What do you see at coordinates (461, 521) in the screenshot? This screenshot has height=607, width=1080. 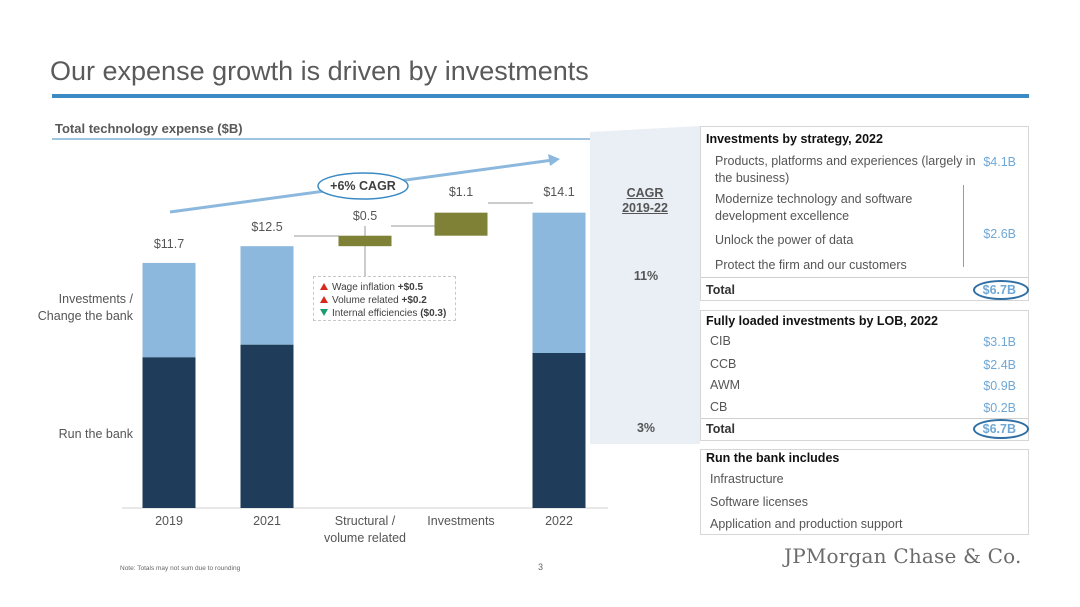 I see `x-label-investments: Investments` at bounding box center [461, 521].